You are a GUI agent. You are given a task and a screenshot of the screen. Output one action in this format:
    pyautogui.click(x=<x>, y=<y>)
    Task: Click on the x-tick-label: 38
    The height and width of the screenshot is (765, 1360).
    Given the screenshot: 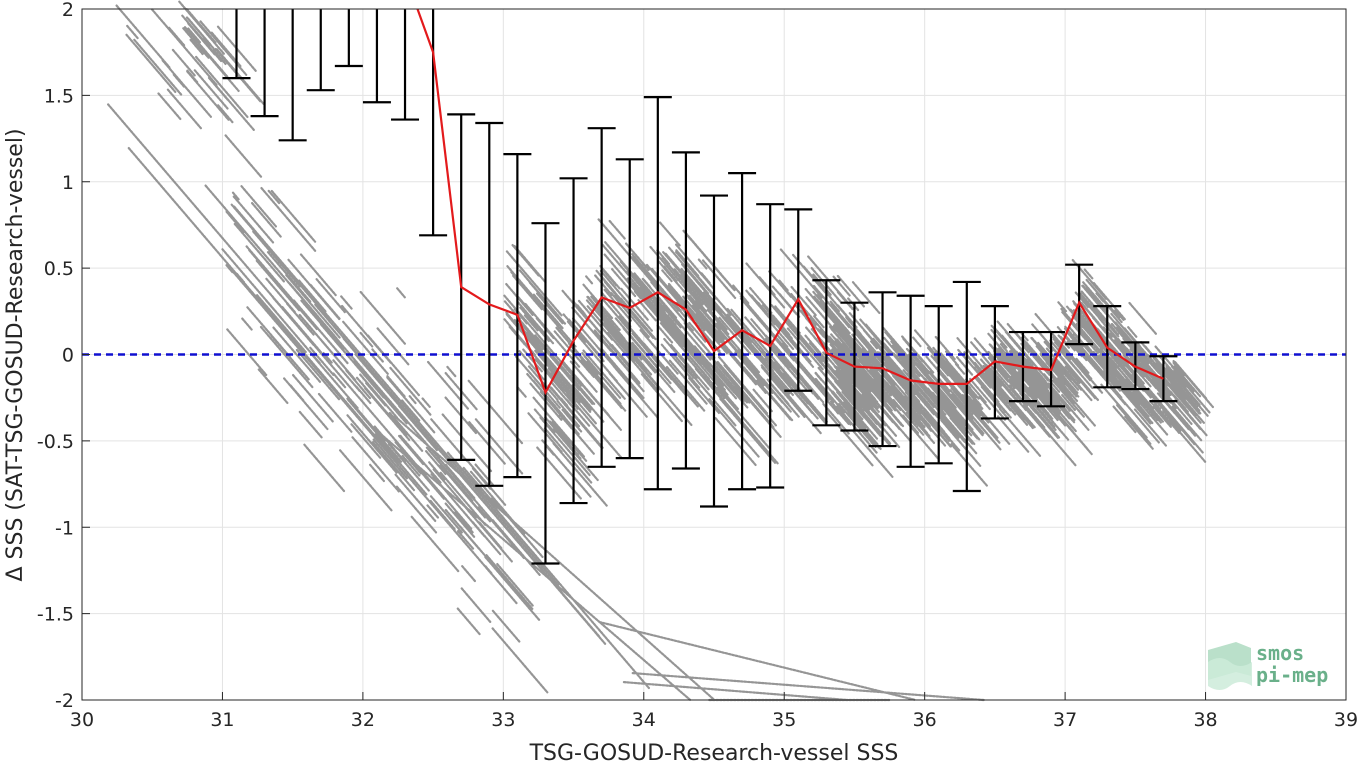 What is the action you would take?
    pyautogui.click(x=1205, y=720)
    